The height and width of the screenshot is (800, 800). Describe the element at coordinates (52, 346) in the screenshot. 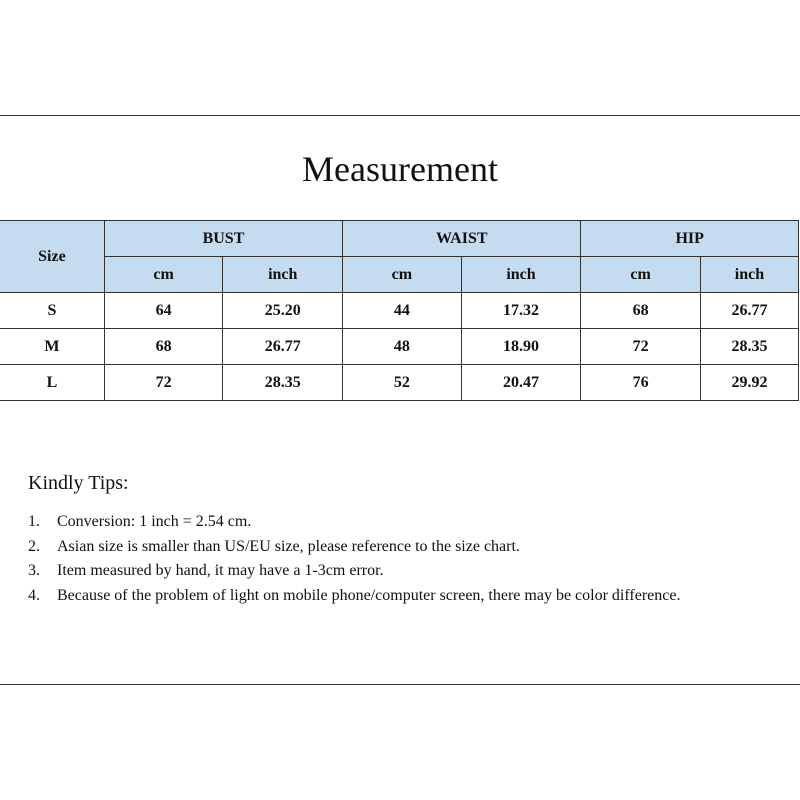

I see `size-cell: M` at that location.